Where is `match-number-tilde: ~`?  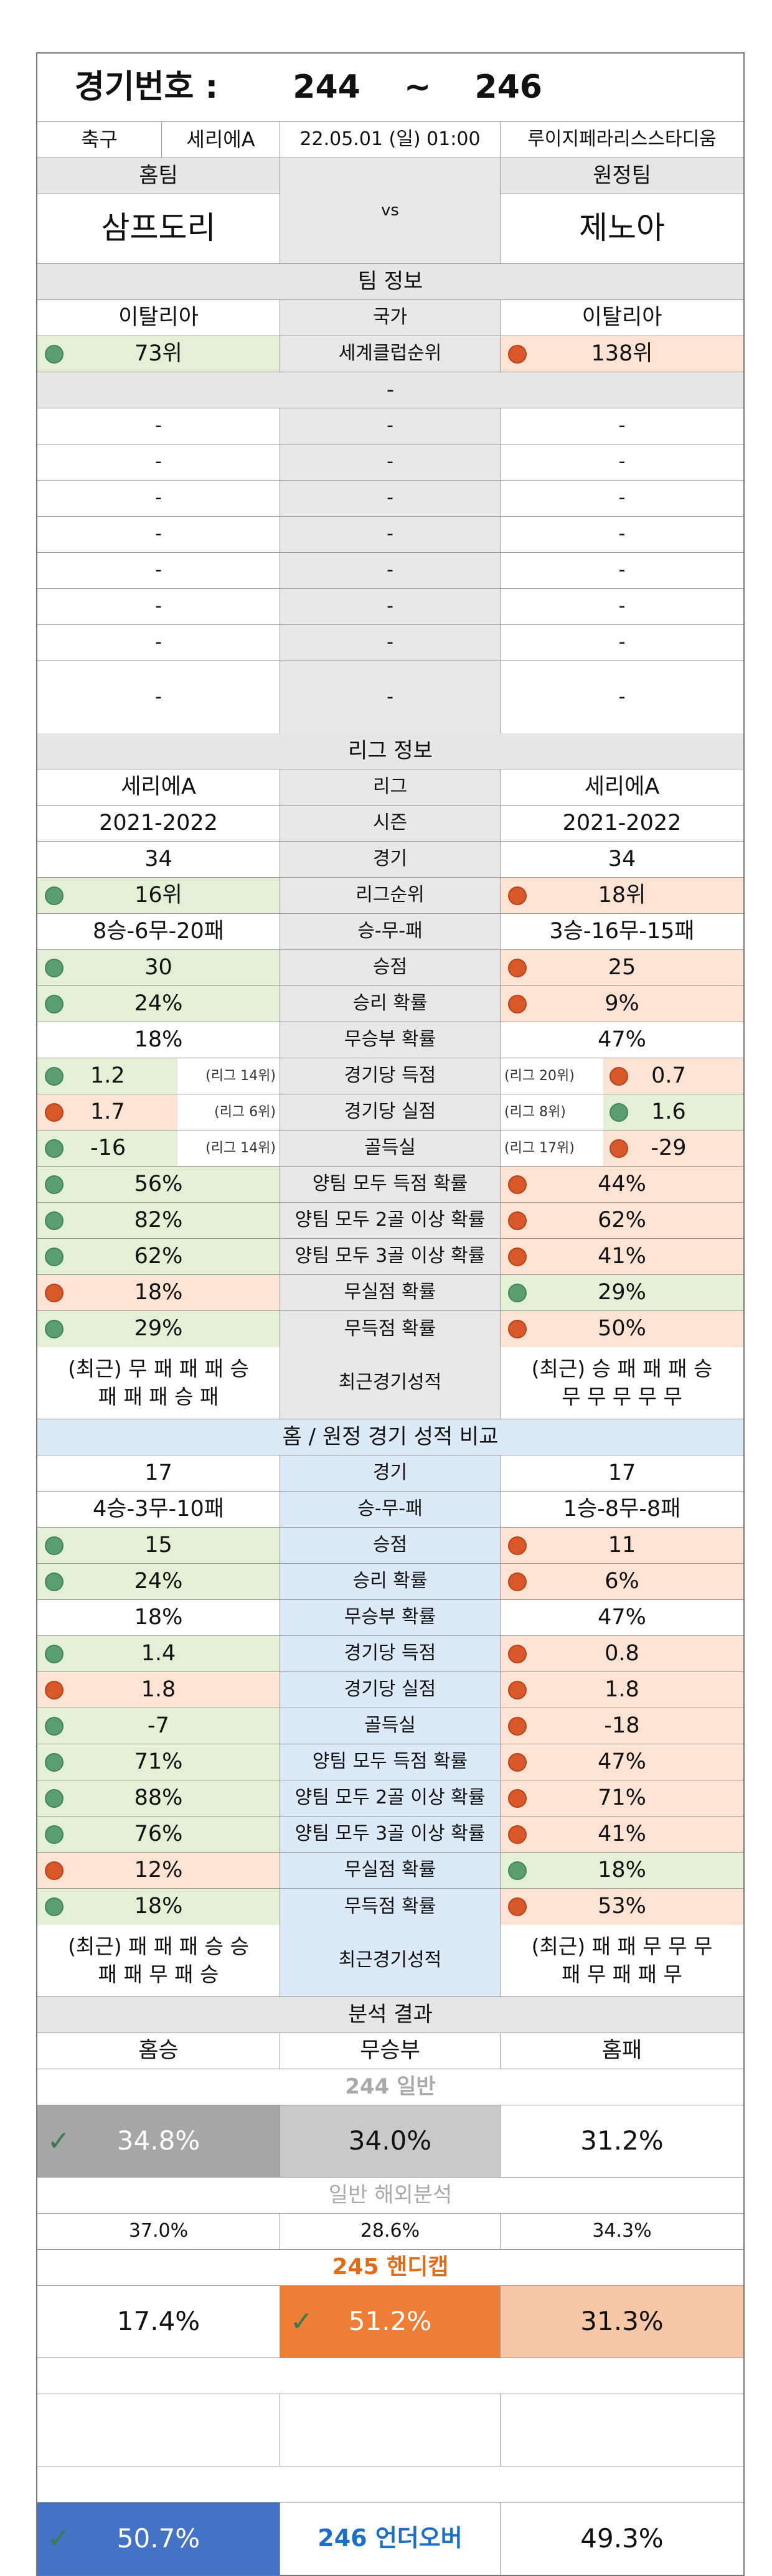 match-number-tilde: ~ is located at coordinates (417, 87).